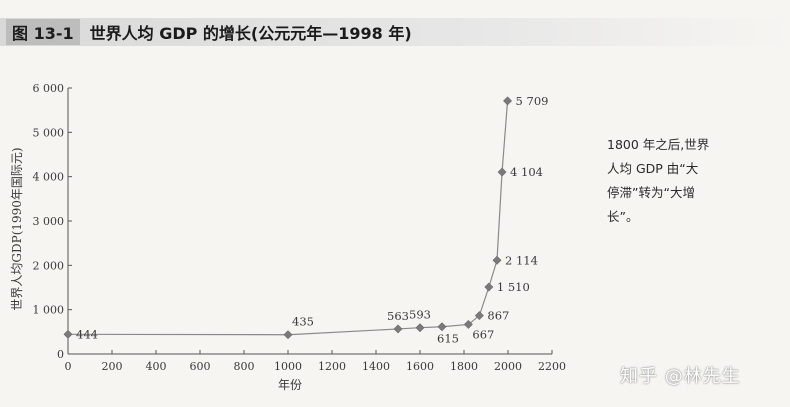 The width and height of the screenshot is (790, 407). What do you see at coordinates (623, 216) in the screenshot?
I see `side-note-line: 长”。` at bounding box center [623, 216].